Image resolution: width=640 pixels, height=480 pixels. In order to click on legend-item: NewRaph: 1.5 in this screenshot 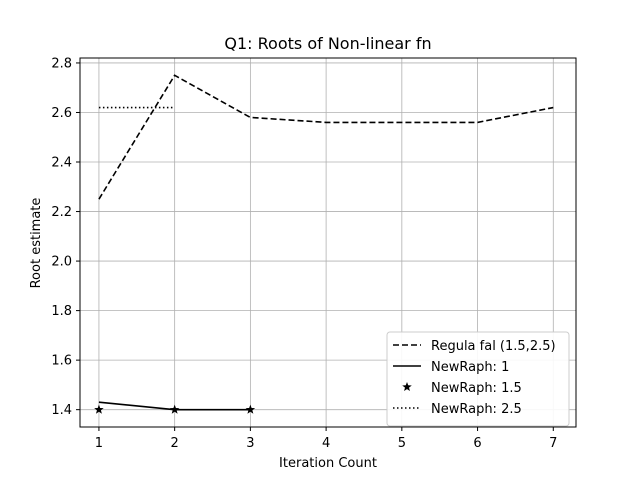, I will do `click(462, 388)`.